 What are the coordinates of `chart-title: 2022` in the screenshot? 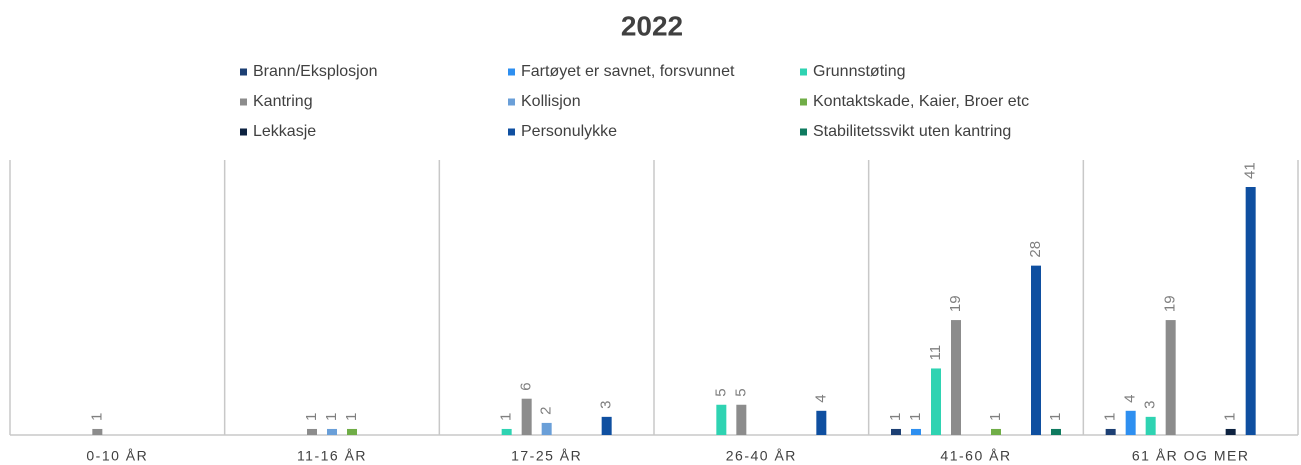 It's located at (652, 25).